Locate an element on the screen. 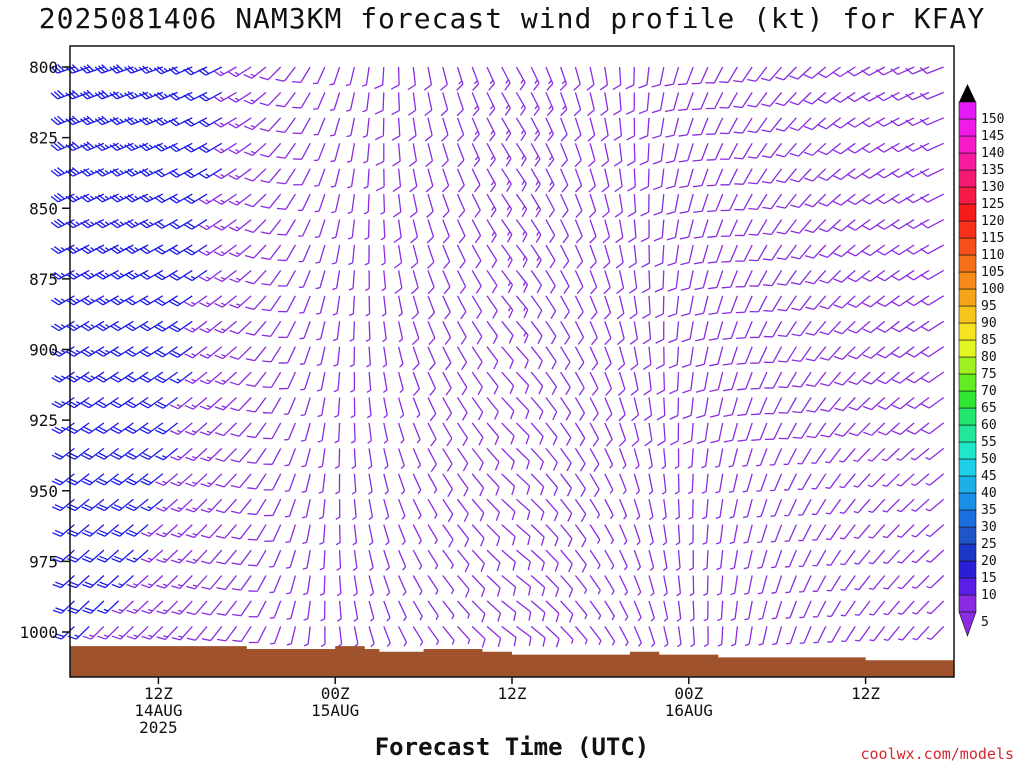 This screenshot has width=1024, height=768. y-tick-label: 975 is located at coordinates (43, 561).